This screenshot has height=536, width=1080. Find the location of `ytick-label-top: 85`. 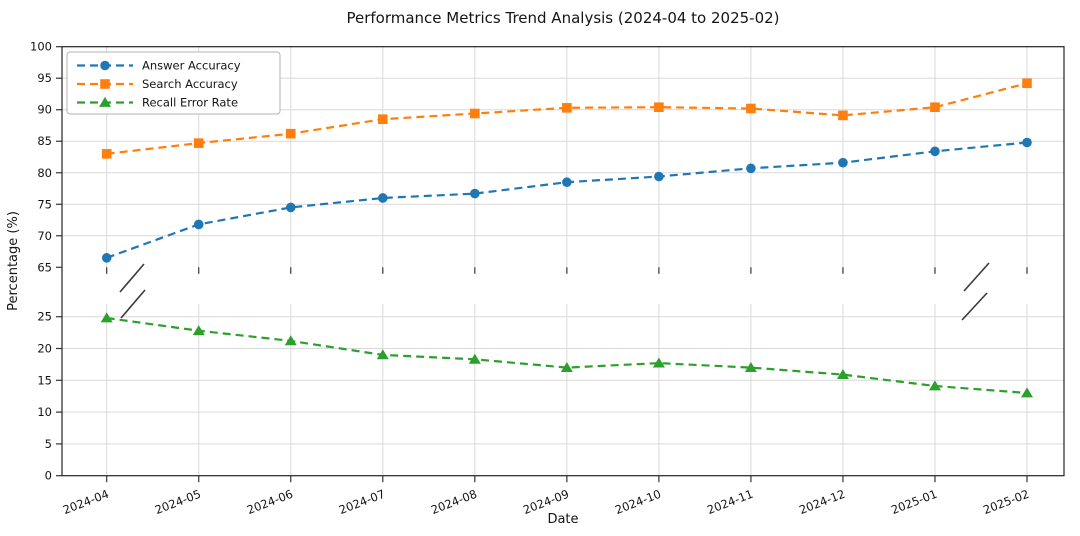

ytick-label-top: 85 is located at coordinates (44, 141).